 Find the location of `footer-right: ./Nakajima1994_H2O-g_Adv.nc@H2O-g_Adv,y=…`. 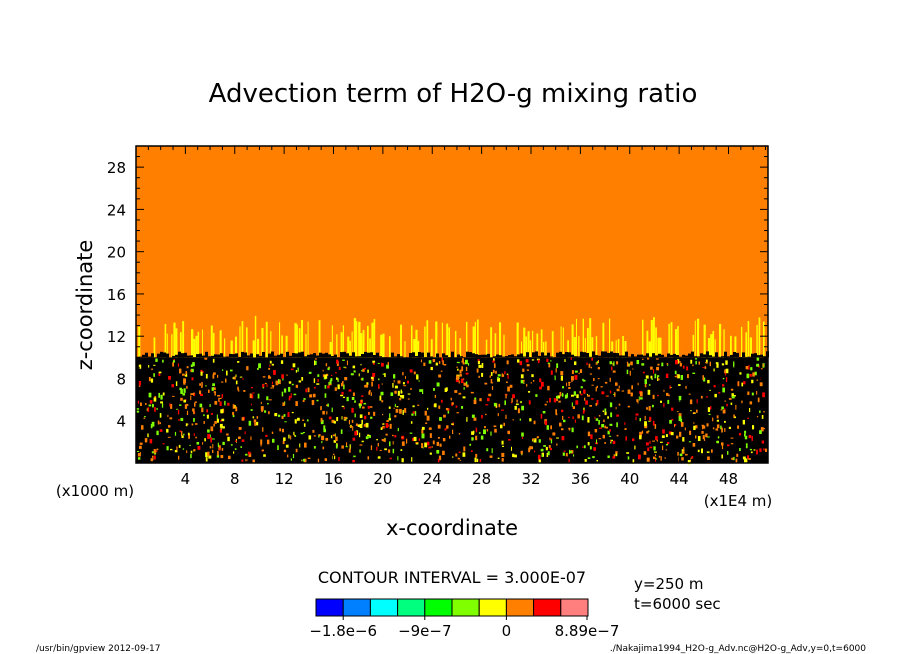

footer-right: ./Nakajima1994_H2O-g_Adv.nc@H2O-g_Adv,y=… is located at coordinates (738, 649).